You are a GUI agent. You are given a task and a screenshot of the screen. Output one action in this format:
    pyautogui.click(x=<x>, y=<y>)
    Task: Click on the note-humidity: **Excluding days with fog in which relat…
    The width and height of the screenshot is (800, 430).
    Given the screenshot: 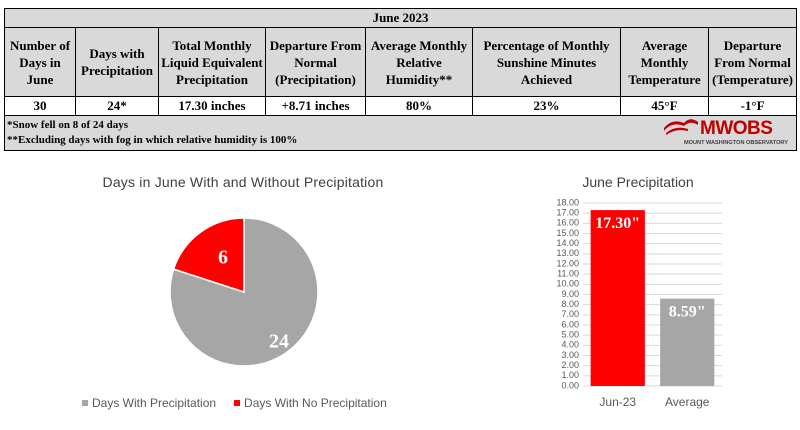 What is the action you would take?
    pyautogui.click(x=152, y=140)
    